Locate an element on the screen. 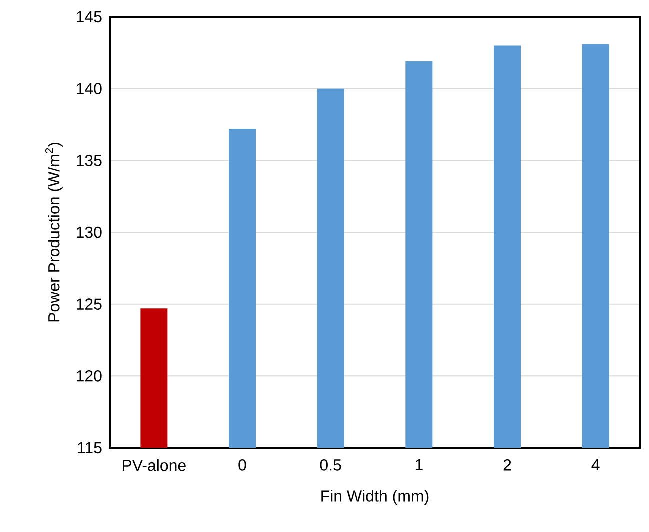 The height and width of the screenshot is (532, 649). y-tick-label: 135 is located at coordinates (89, 160).